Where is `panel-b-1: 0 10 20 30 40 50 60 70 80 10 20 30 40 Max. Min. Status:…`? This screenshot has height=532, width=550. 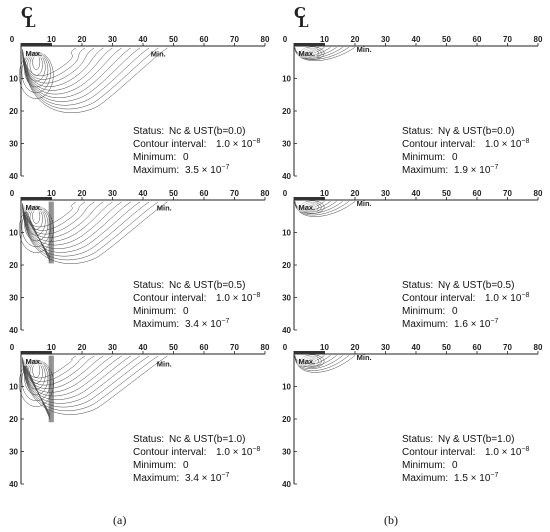 panel-b-1: 0 10 20 30 40 50 60 70 80 10 20 30 40 Max. Min. Status:… is located at coordinates (412, 262).